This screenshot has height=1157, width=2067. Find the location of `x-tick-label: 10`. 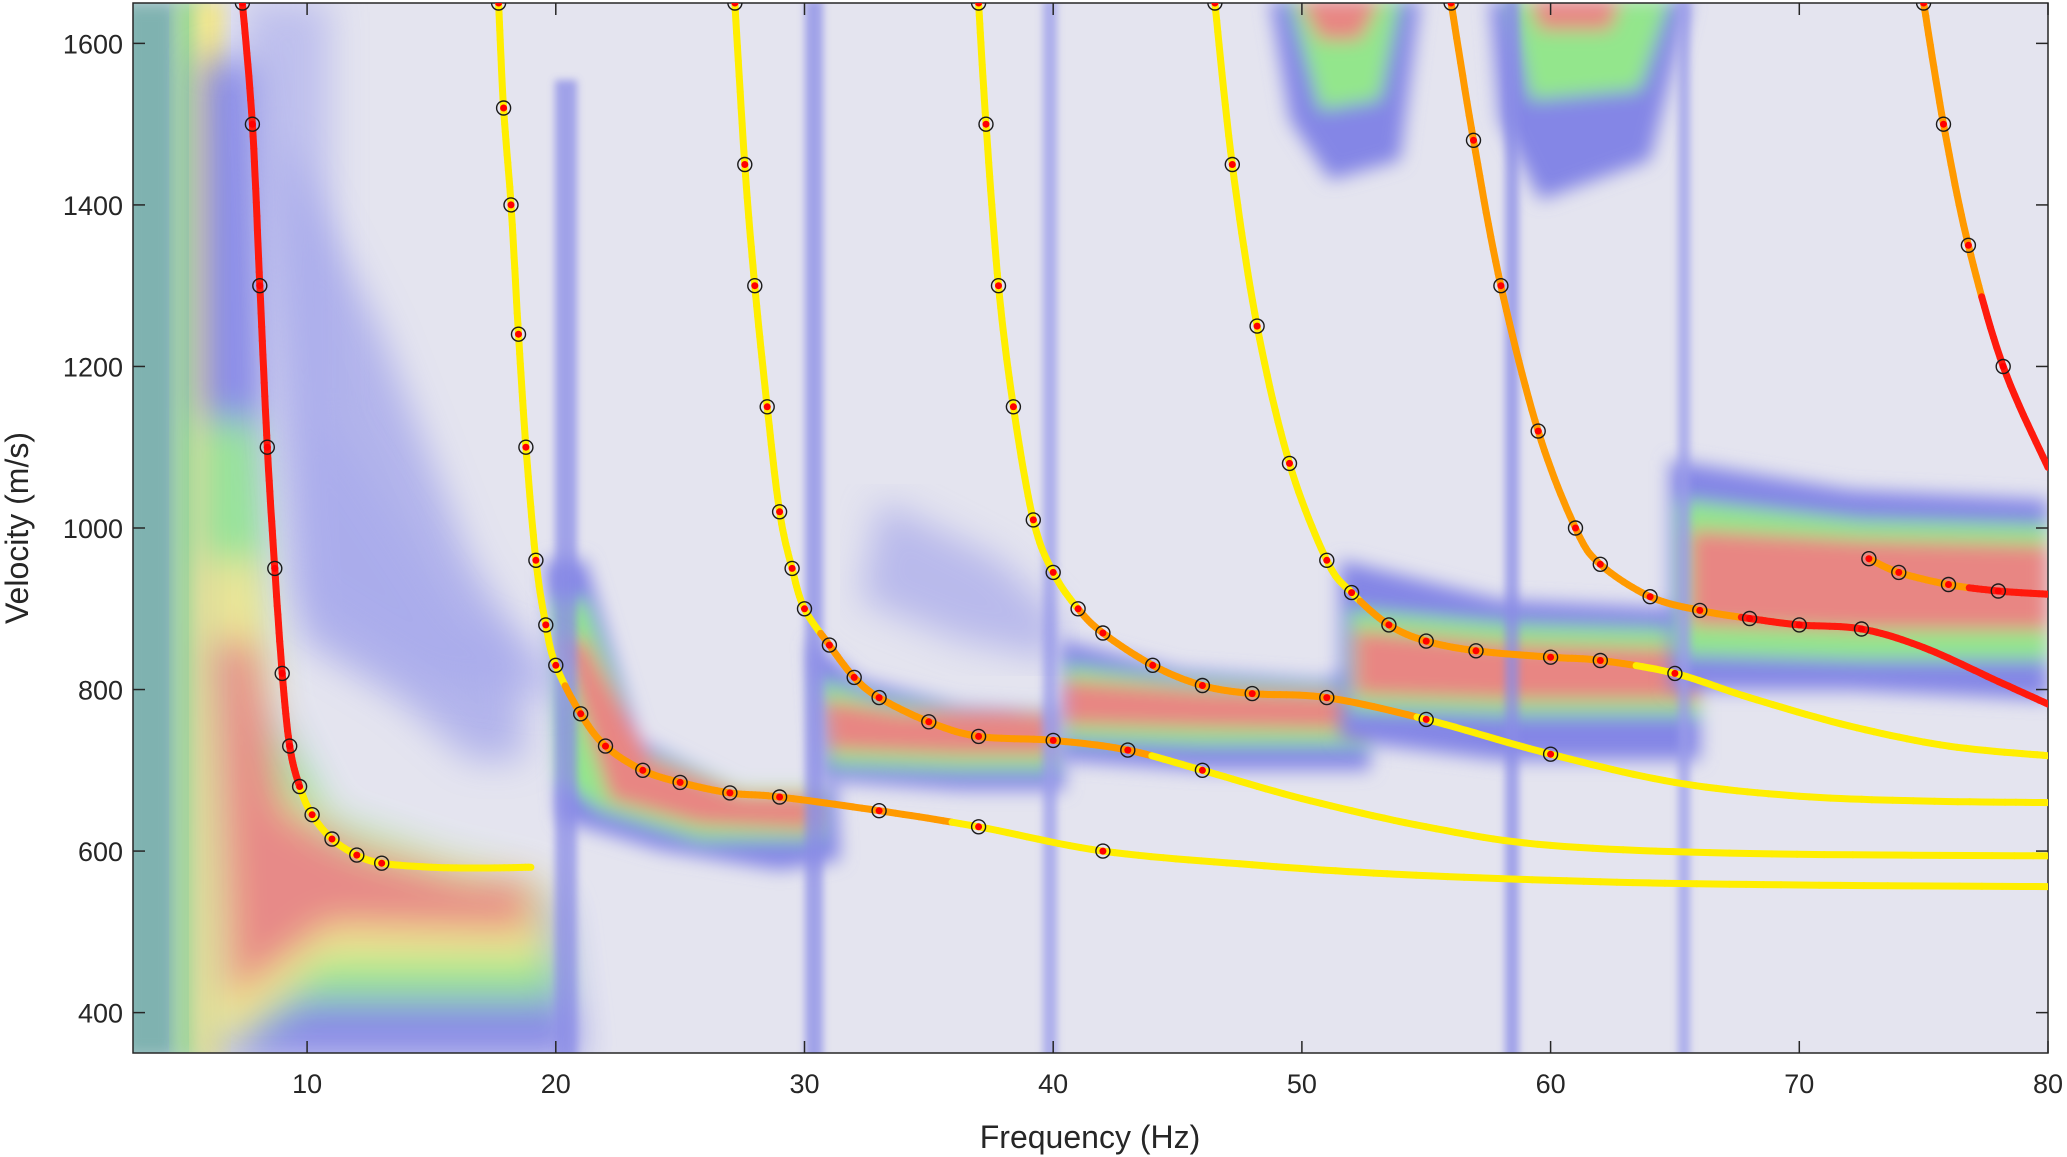

x-tick-label: 10 is located at coordinates (307, 1084).